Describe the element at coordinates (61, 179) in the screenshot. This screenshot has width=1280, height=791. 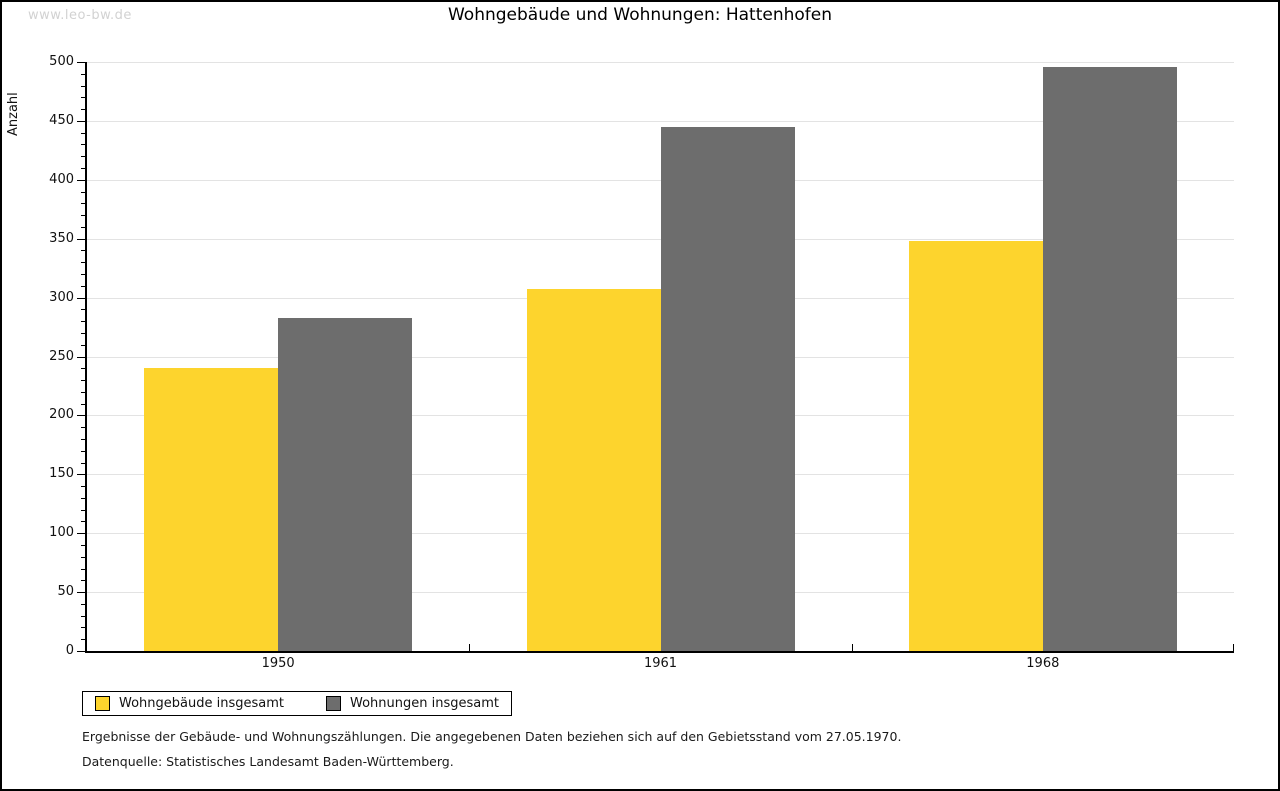
I see `y-tick-label: 400` at that location.